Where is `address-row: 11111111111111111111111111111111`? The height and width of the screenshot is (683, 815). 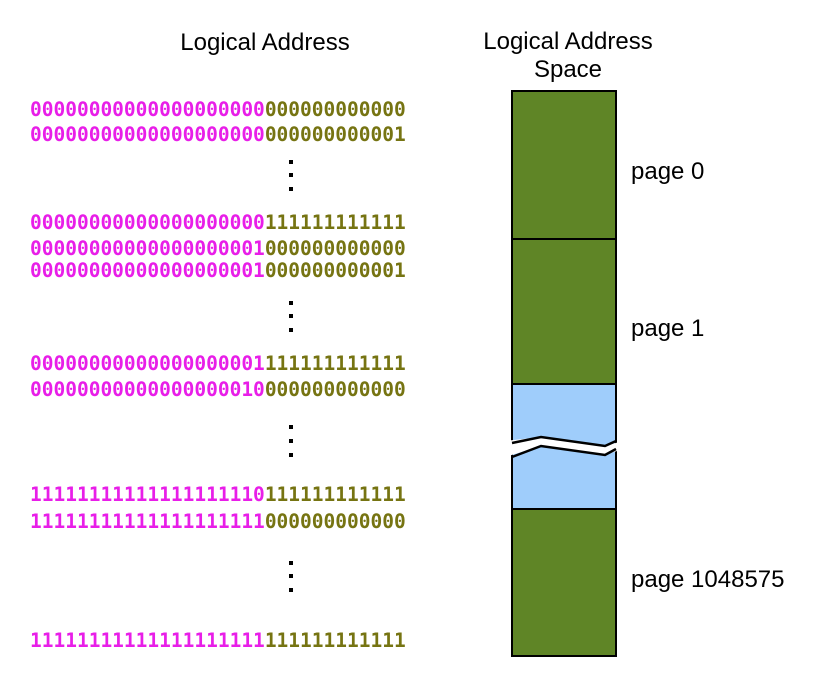 address-row: 11111111111111111111111111111111 is located at coordinates (218, 640).